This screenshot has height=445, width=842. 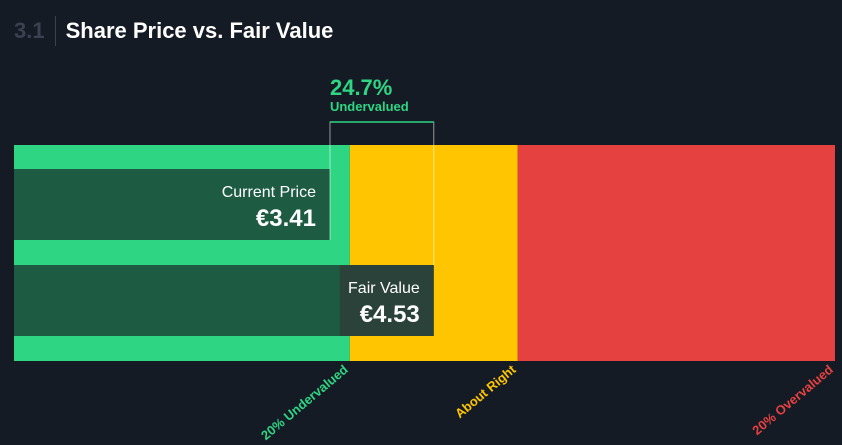 What do you see at coordinates (792, 400) in the screenshot?
I see `zone-label: 20% Overvalued` at bounding box center [792, 400].